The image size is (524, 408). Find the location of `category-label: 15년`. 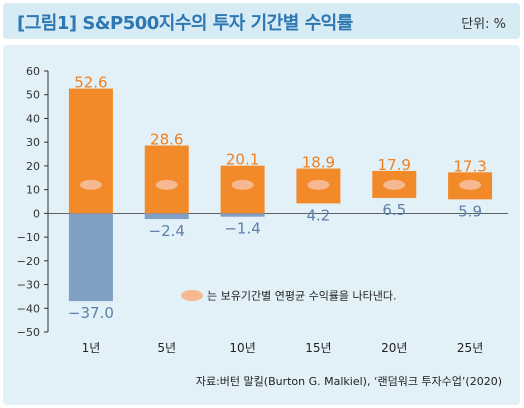

category-label: 15년 is located at coordinates (318, 348).